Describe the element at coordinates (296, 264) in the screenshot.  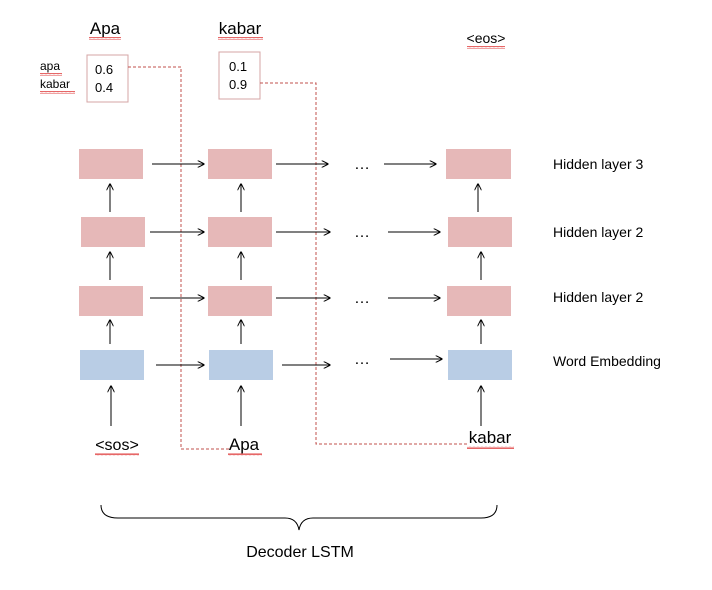
I see `recurrent-arrows` at that location.